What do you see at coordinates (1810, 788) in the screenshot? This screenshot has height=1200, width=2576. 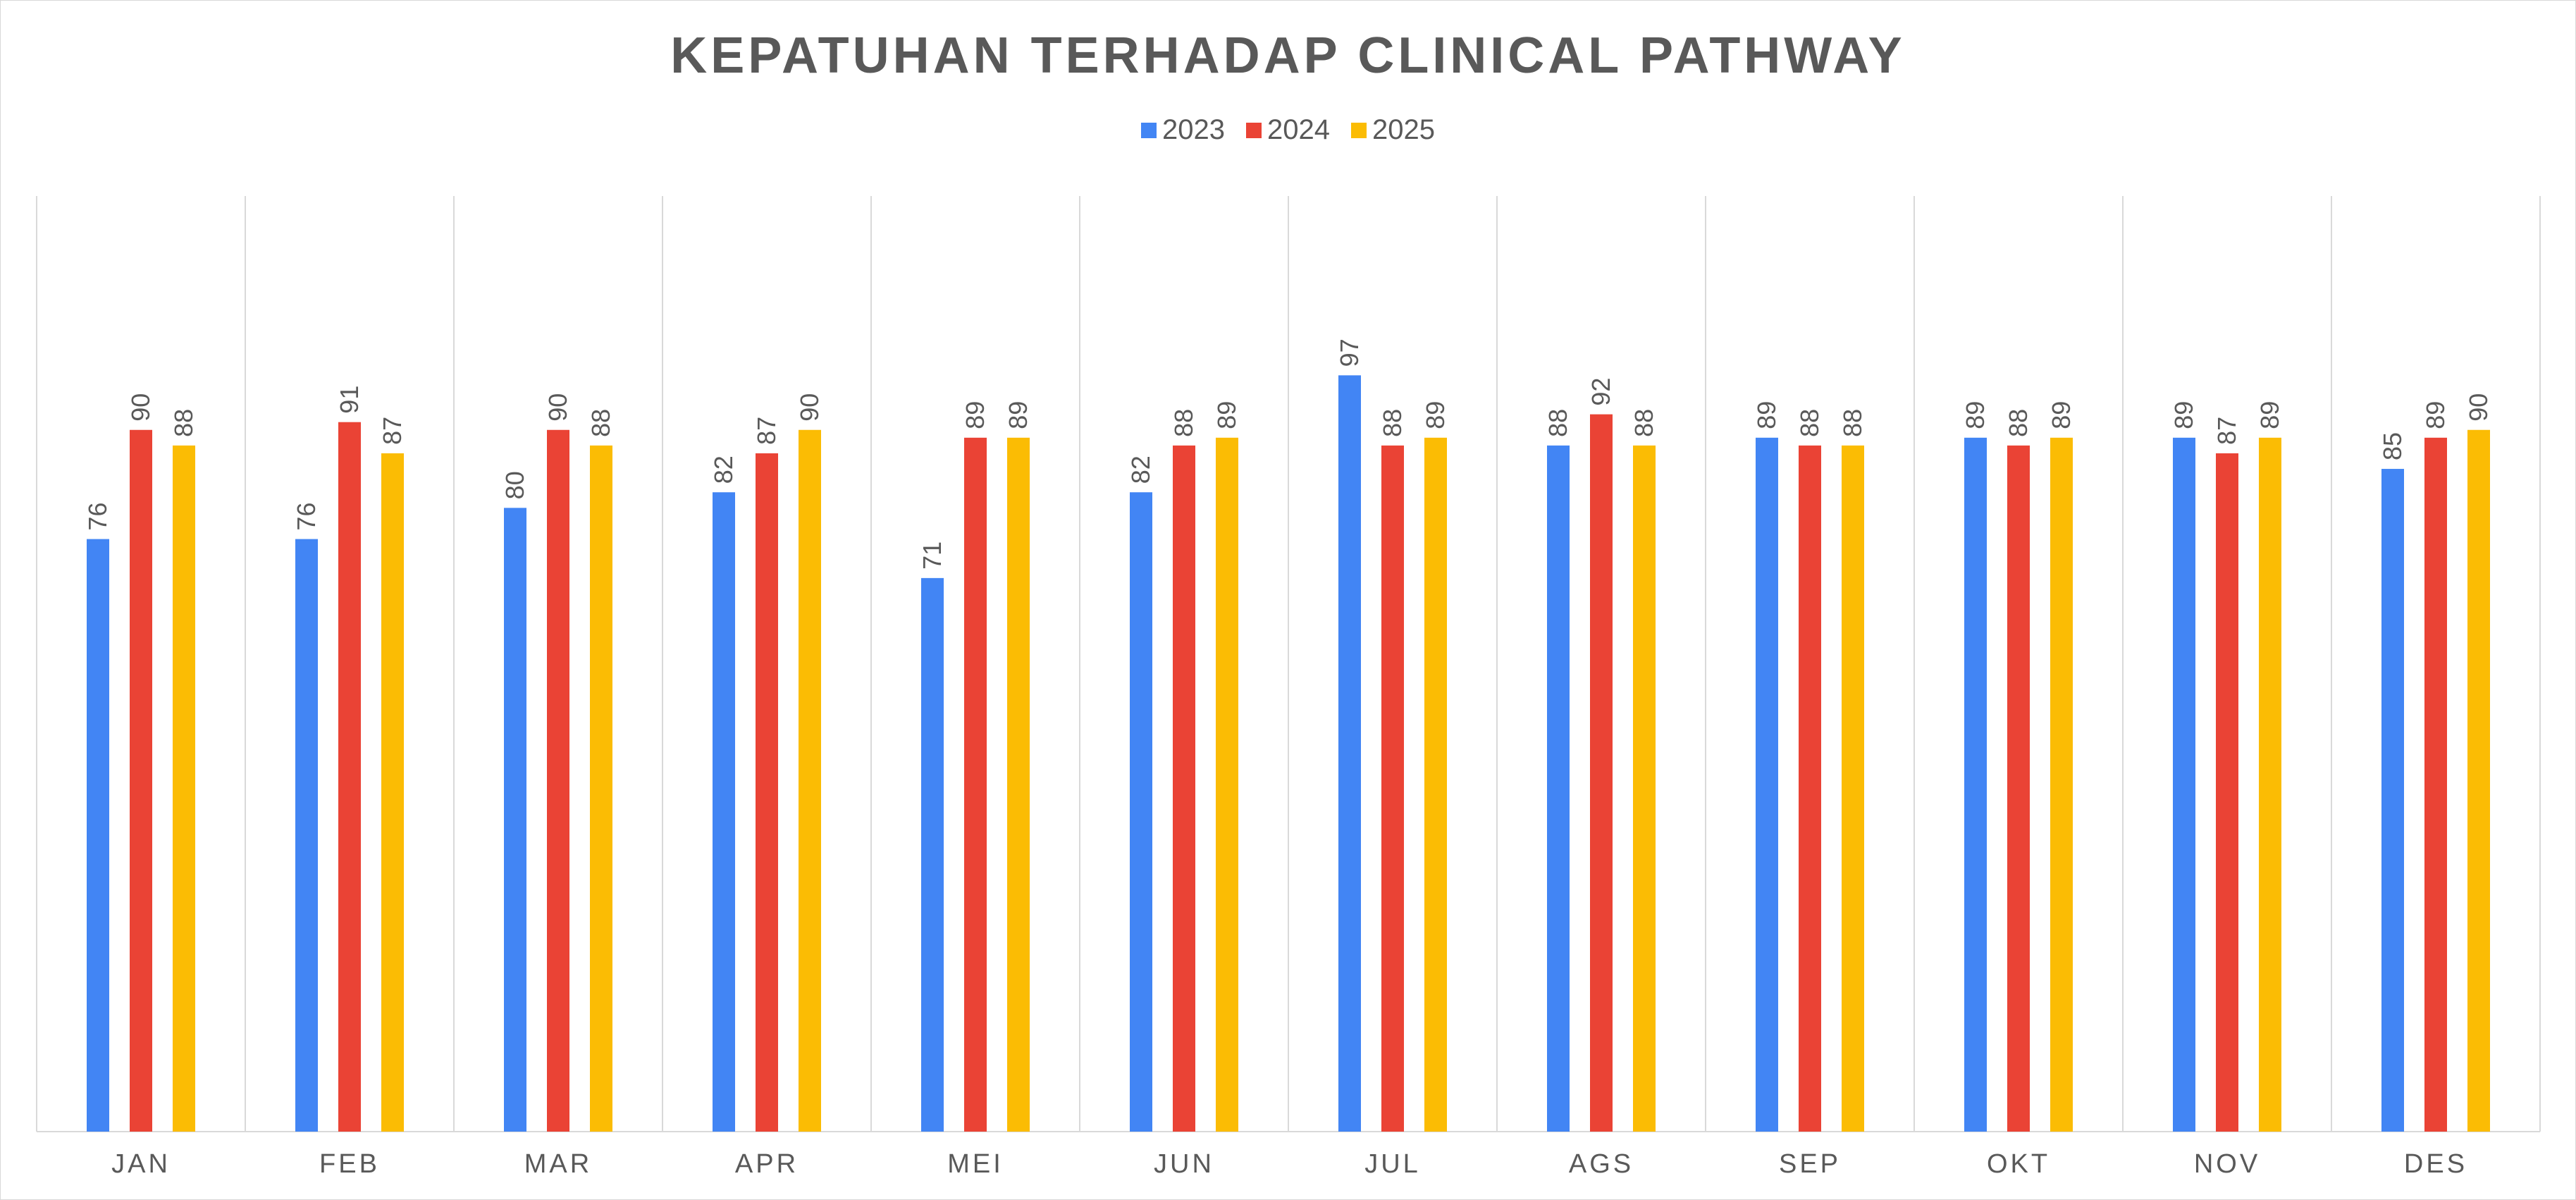 I see `bar-2024-sep` at bounding box center [1810, 788].